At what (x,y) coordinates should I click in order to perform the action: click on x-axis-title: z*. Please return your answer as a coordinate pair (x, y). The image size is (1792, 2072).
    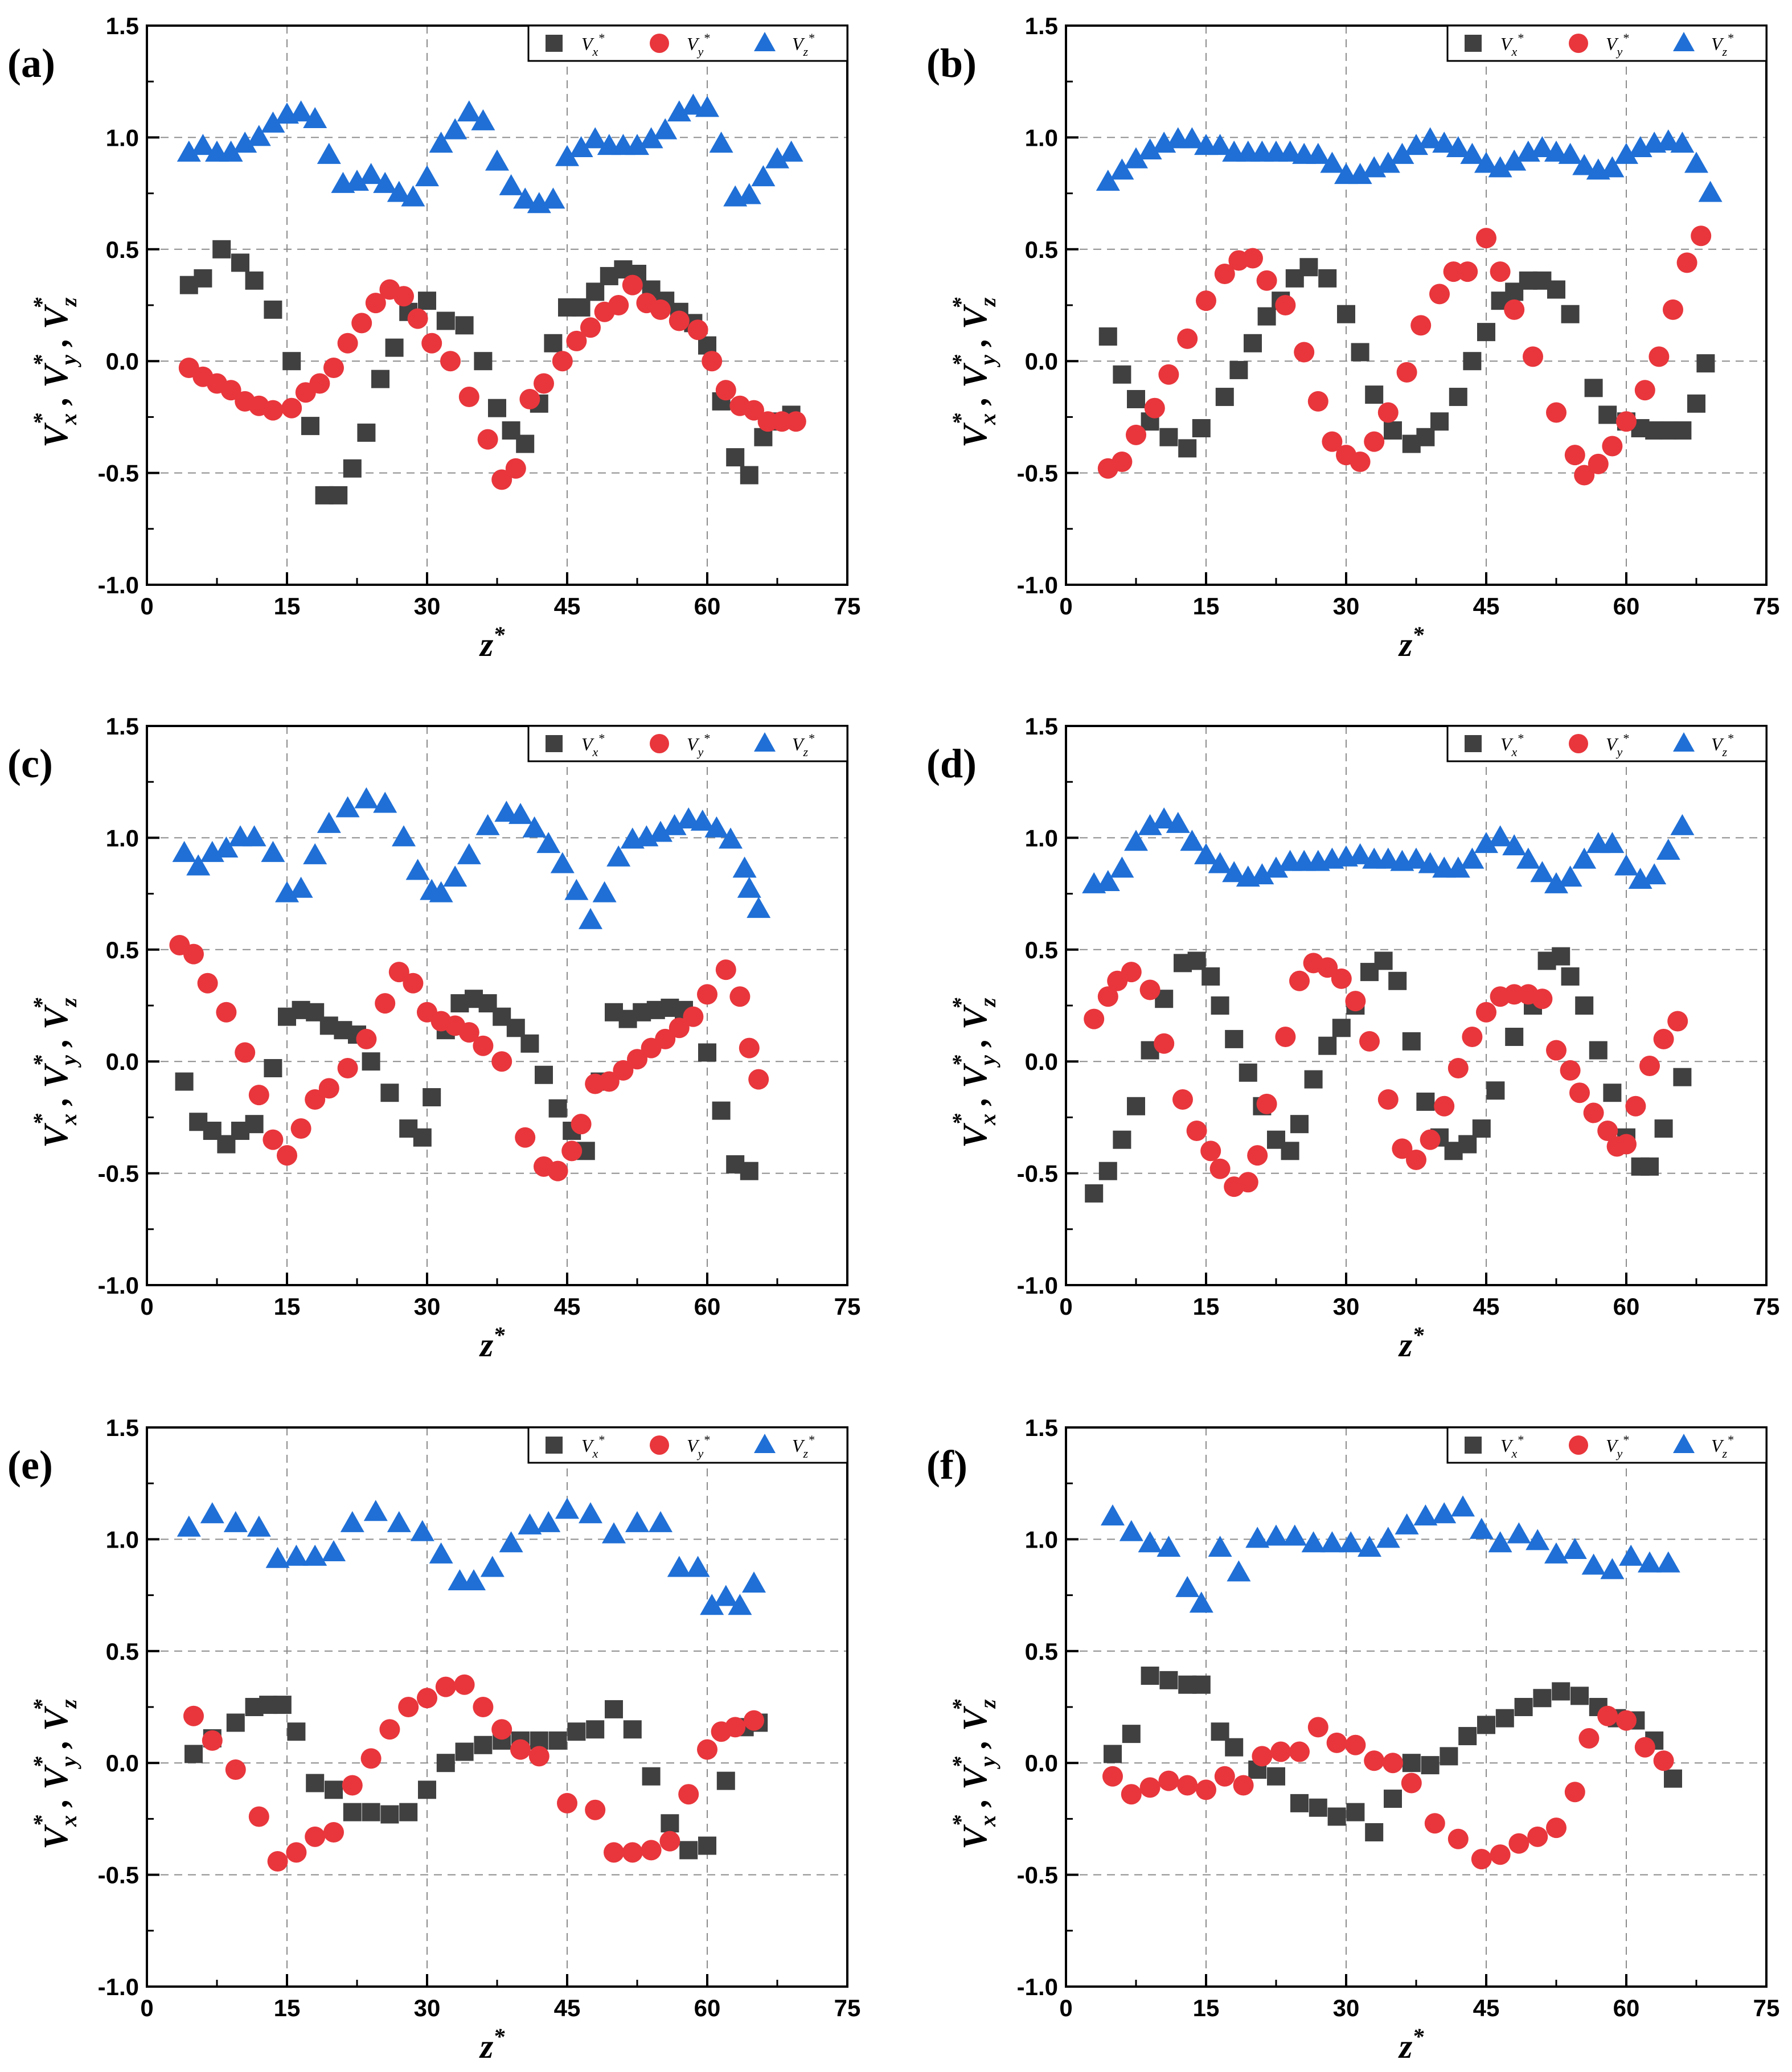
    Looking at the image, I should click on (1411, 2044).